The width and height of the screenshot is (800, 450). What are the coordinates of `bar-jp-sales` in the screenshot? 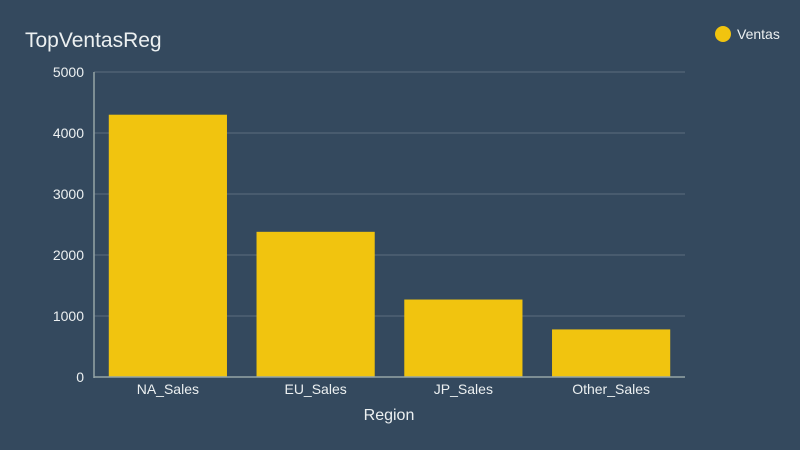 It's located at (463, 338).